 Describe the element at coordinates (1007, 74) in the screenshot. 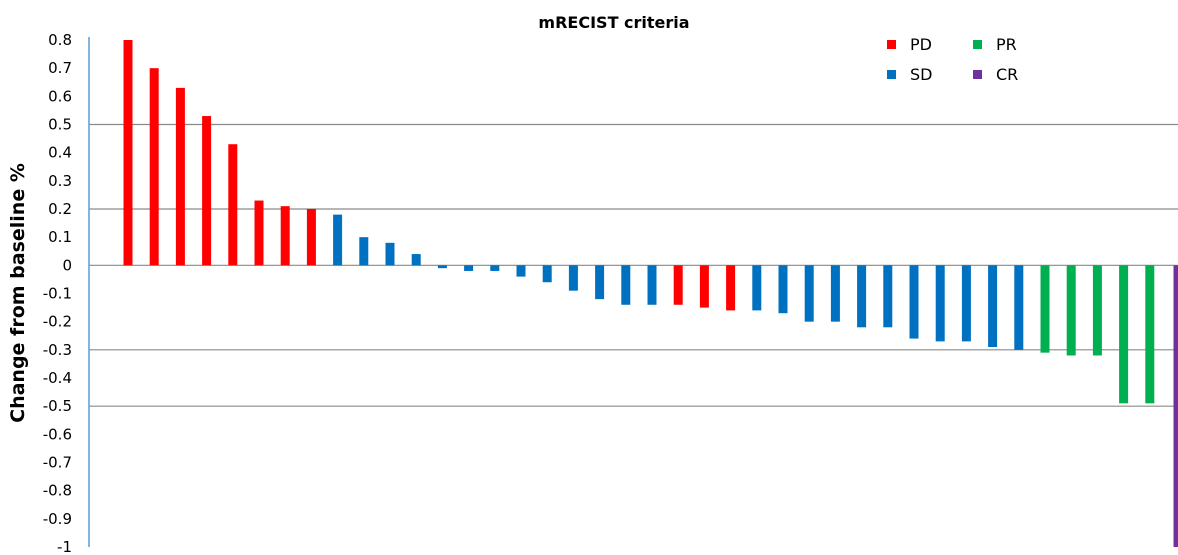

I see `legend-label-cr: CR` at that location.